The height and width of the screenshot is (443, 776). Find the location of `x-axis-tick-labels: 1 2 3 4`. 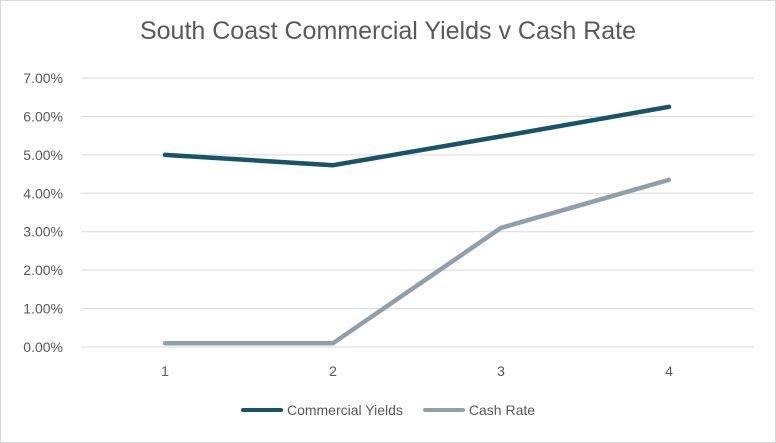

x-axis-tick-labels: 1 2 3 4 is located at coordinates (417, 371).